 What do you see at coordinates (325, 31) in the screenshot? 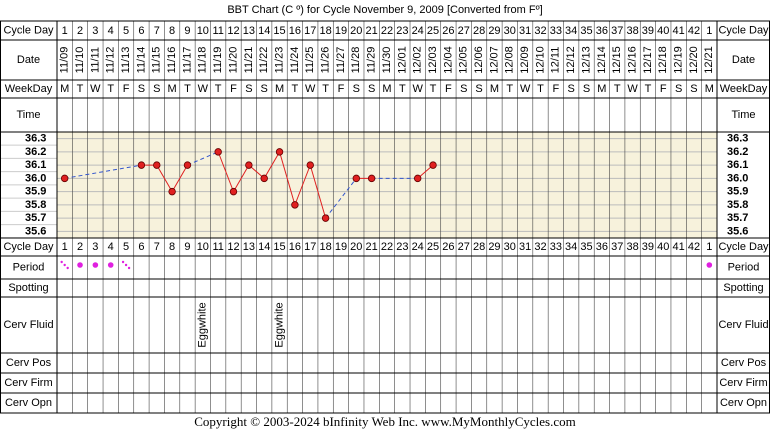
I see `cycle-day: 18` at bounding box center [325, 31].